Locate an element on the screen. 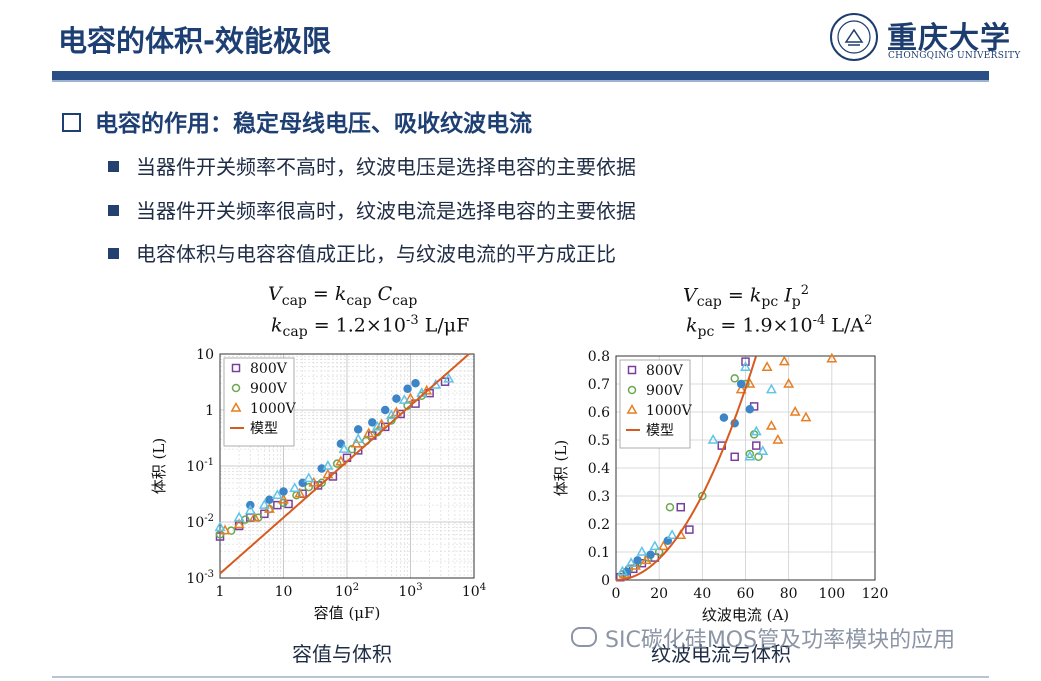  y-tick-label: 0.4 is located at coordinates (599, 469).